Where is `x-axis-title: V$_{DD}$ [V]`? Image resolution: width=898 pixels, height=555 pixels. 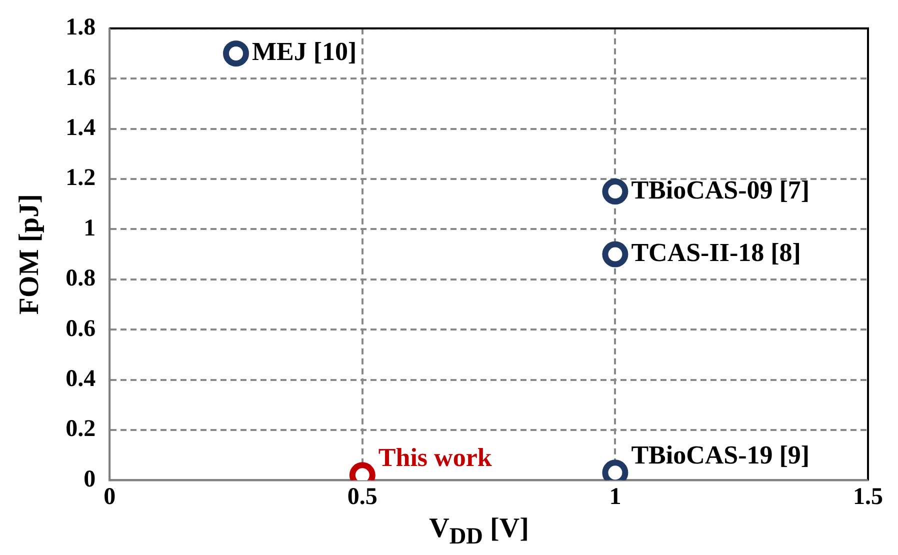
x-axis-title: V$_{DD}$ [V] is located at coordinates (479, 532).